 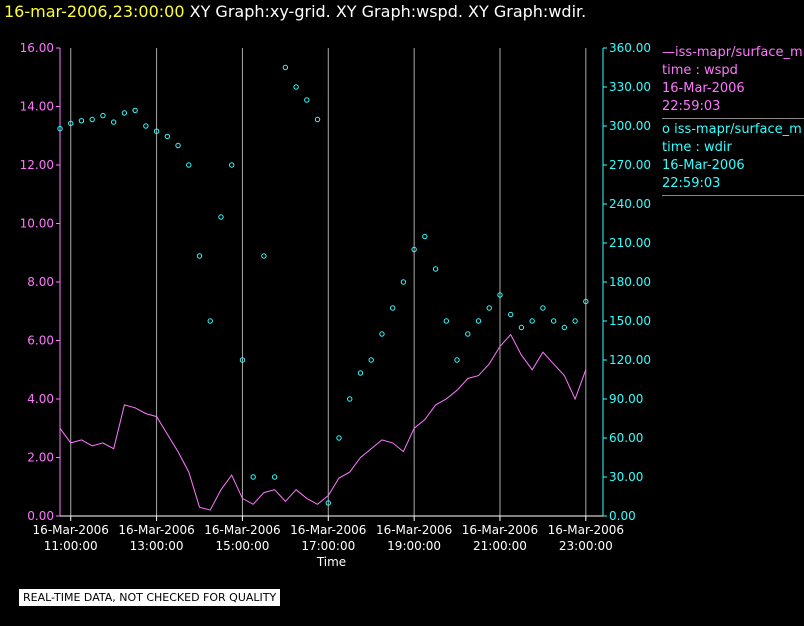 What do you see at coordinates (242, 546) in the screenshot?
I see `x-tick-time: 15:00:00` at bounding box center [242, 546].